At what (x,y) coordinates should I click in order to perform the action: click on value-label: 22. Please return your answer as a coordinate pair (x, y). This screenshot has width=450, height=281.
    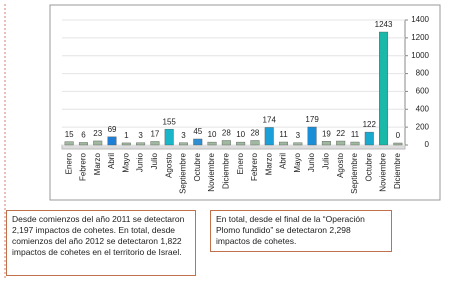
    Looking at the image, I should click on (340, 133).